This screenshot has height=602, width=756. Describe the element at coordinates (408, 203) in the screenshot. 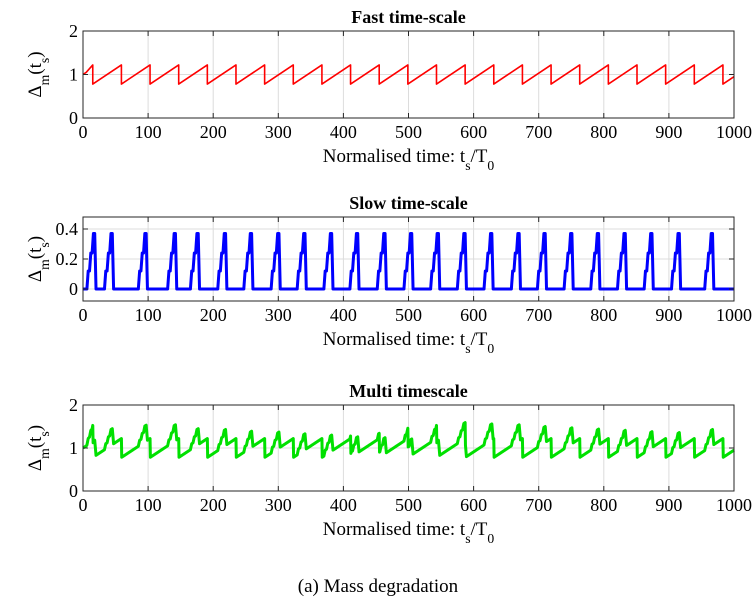

I see `chart-title: Slow time-scale` at that location.